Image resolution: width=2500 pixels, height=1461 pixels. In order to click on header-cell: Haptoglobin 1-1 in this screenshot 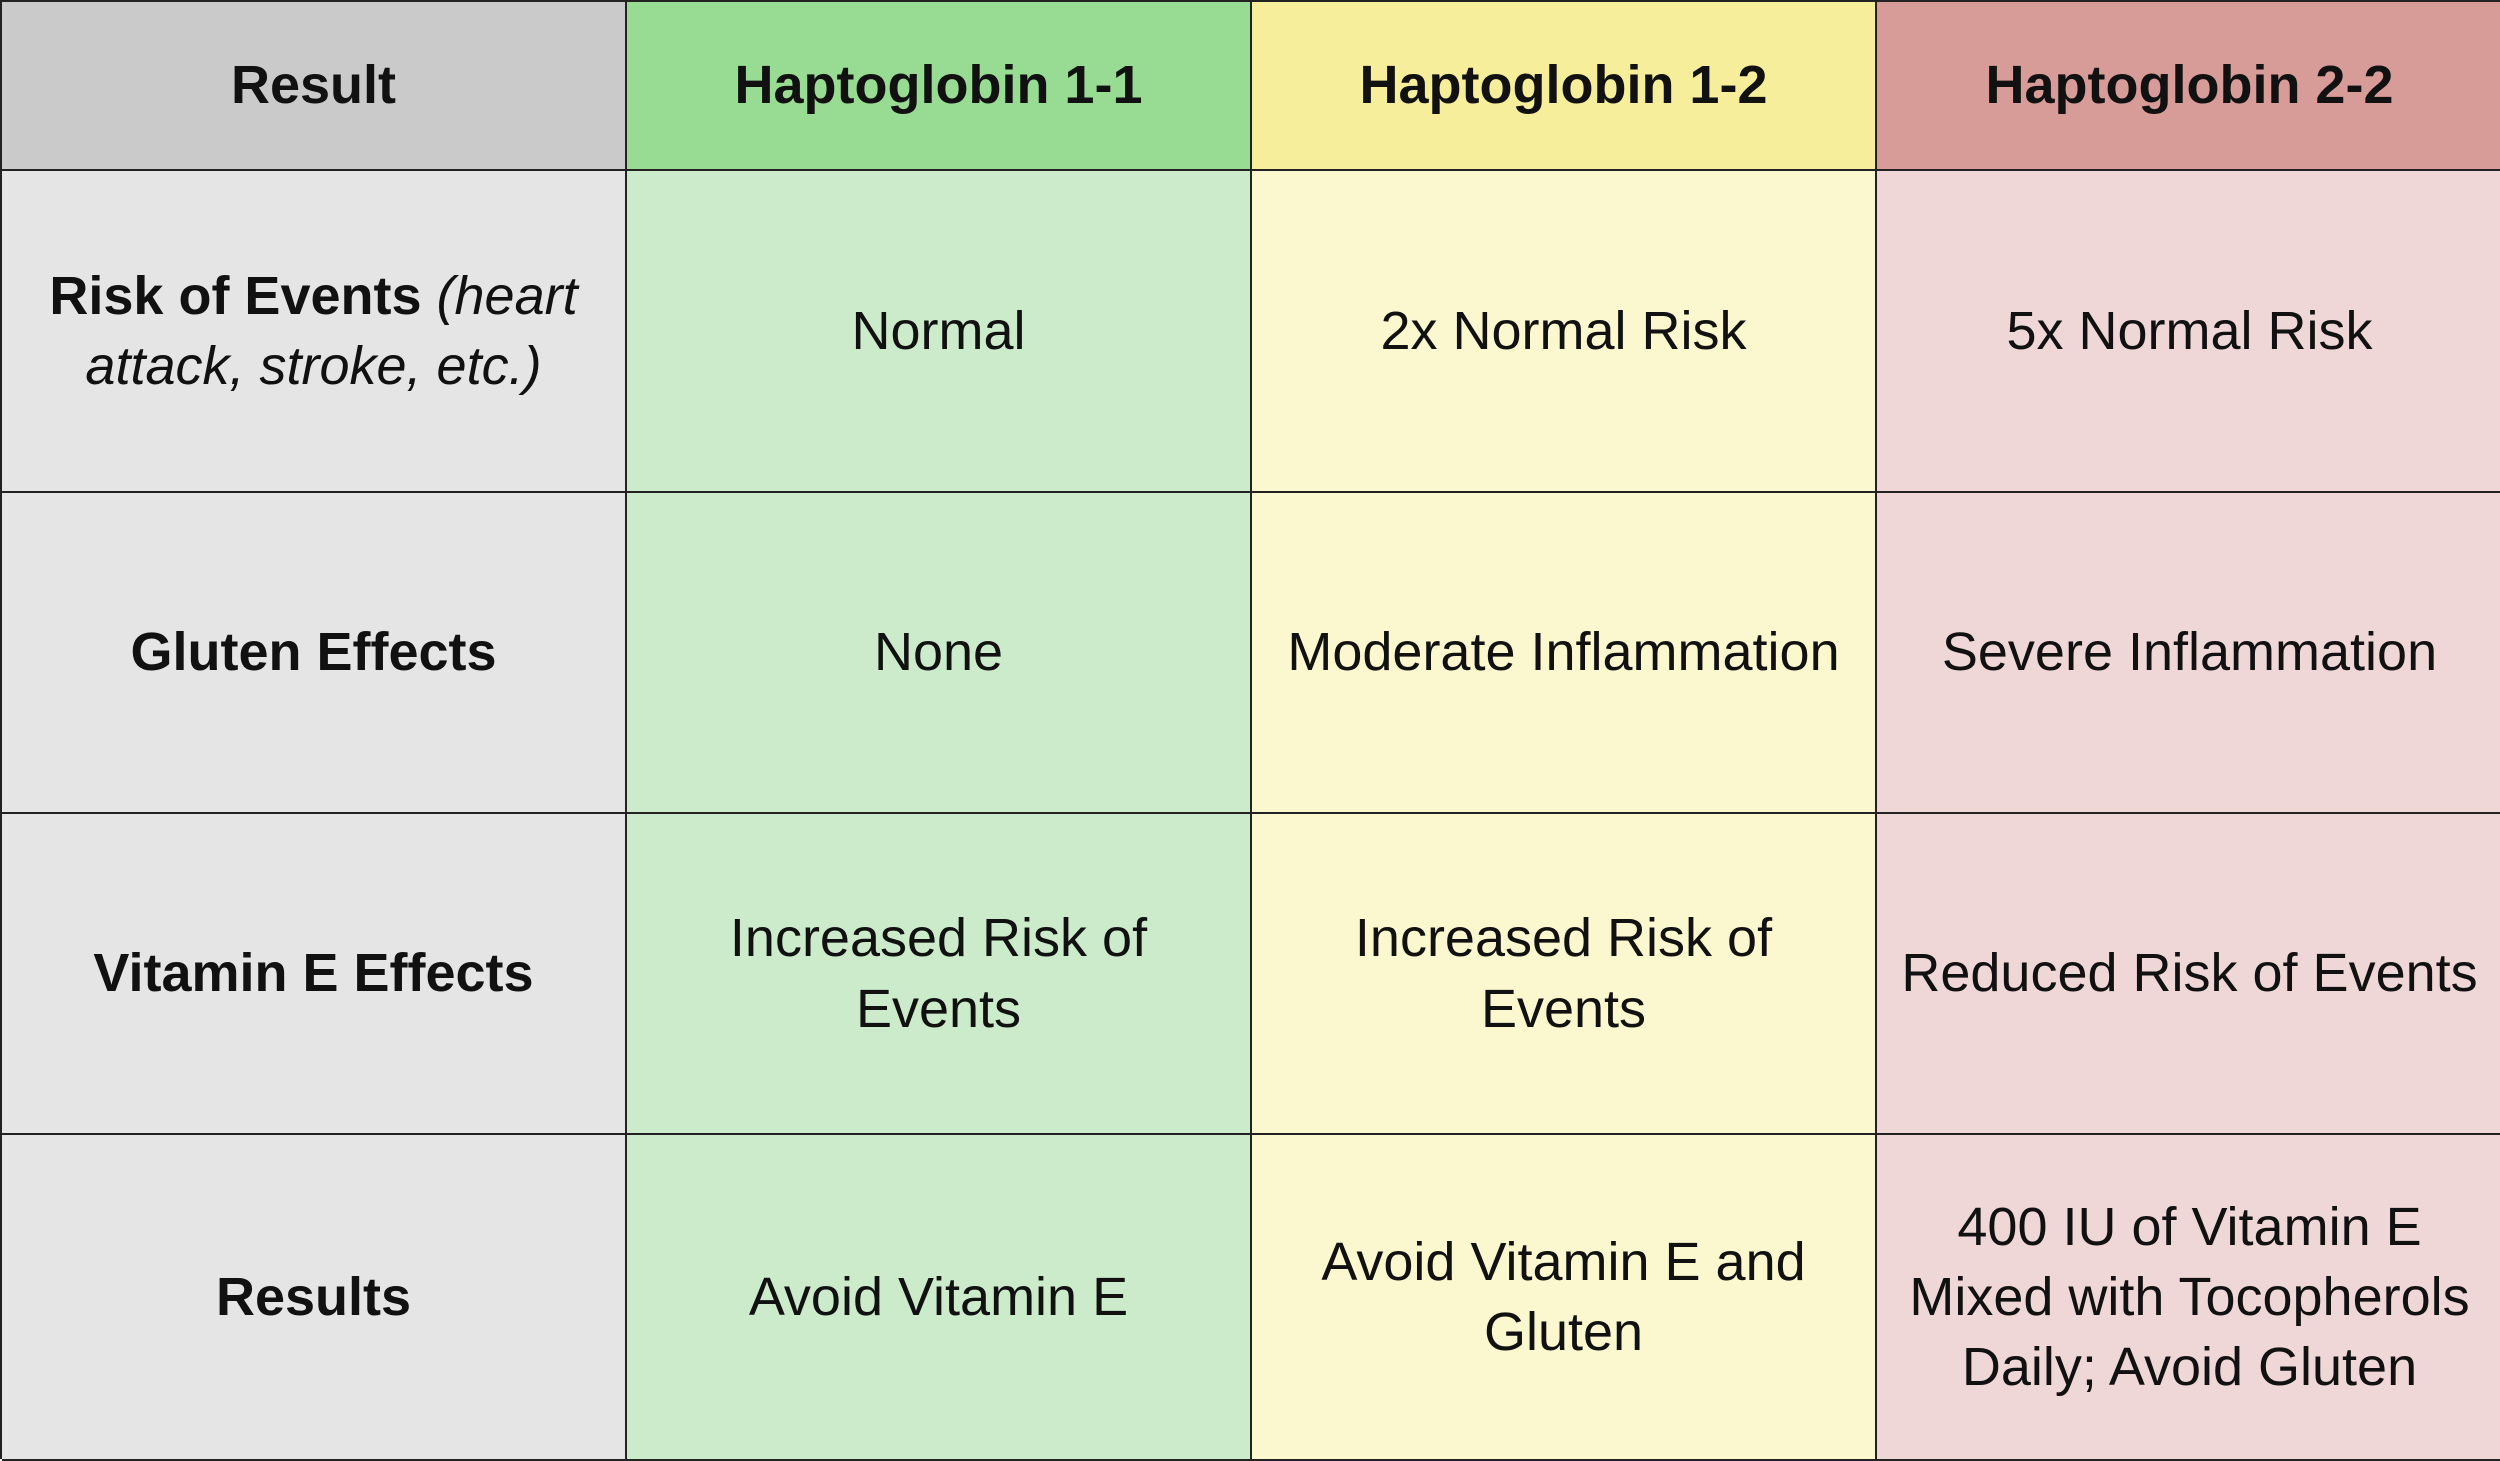, I will do `click(939, 86)`.